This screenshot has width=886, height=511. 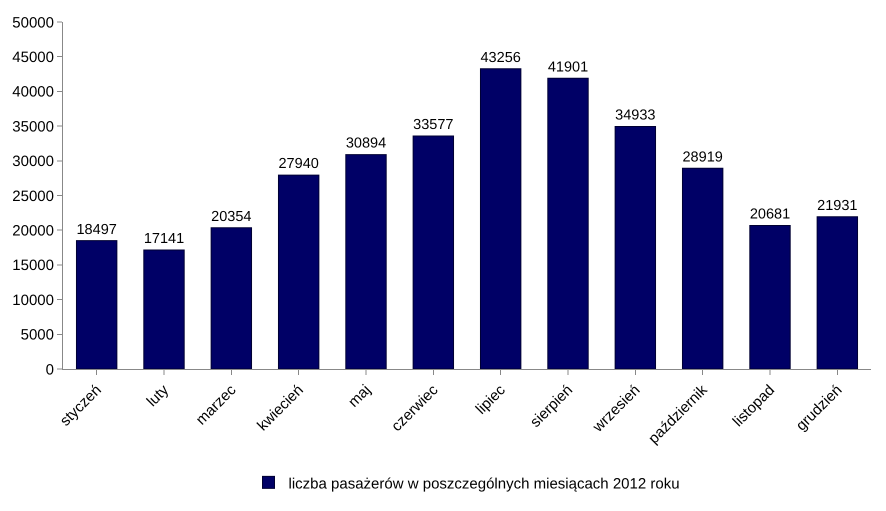 What do you see at coordinates (231, 216) in the screenshot?
I see `data-label: 20354` at bounding box center [231, 216].